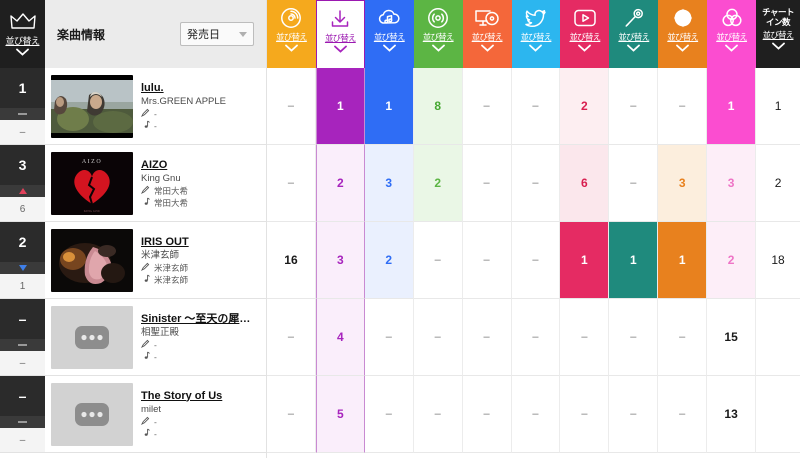  What do you see at coordinates (200, 203) in the screenshot?
I see `composer-credit: 常田大希` at bounding box center [200, 203].